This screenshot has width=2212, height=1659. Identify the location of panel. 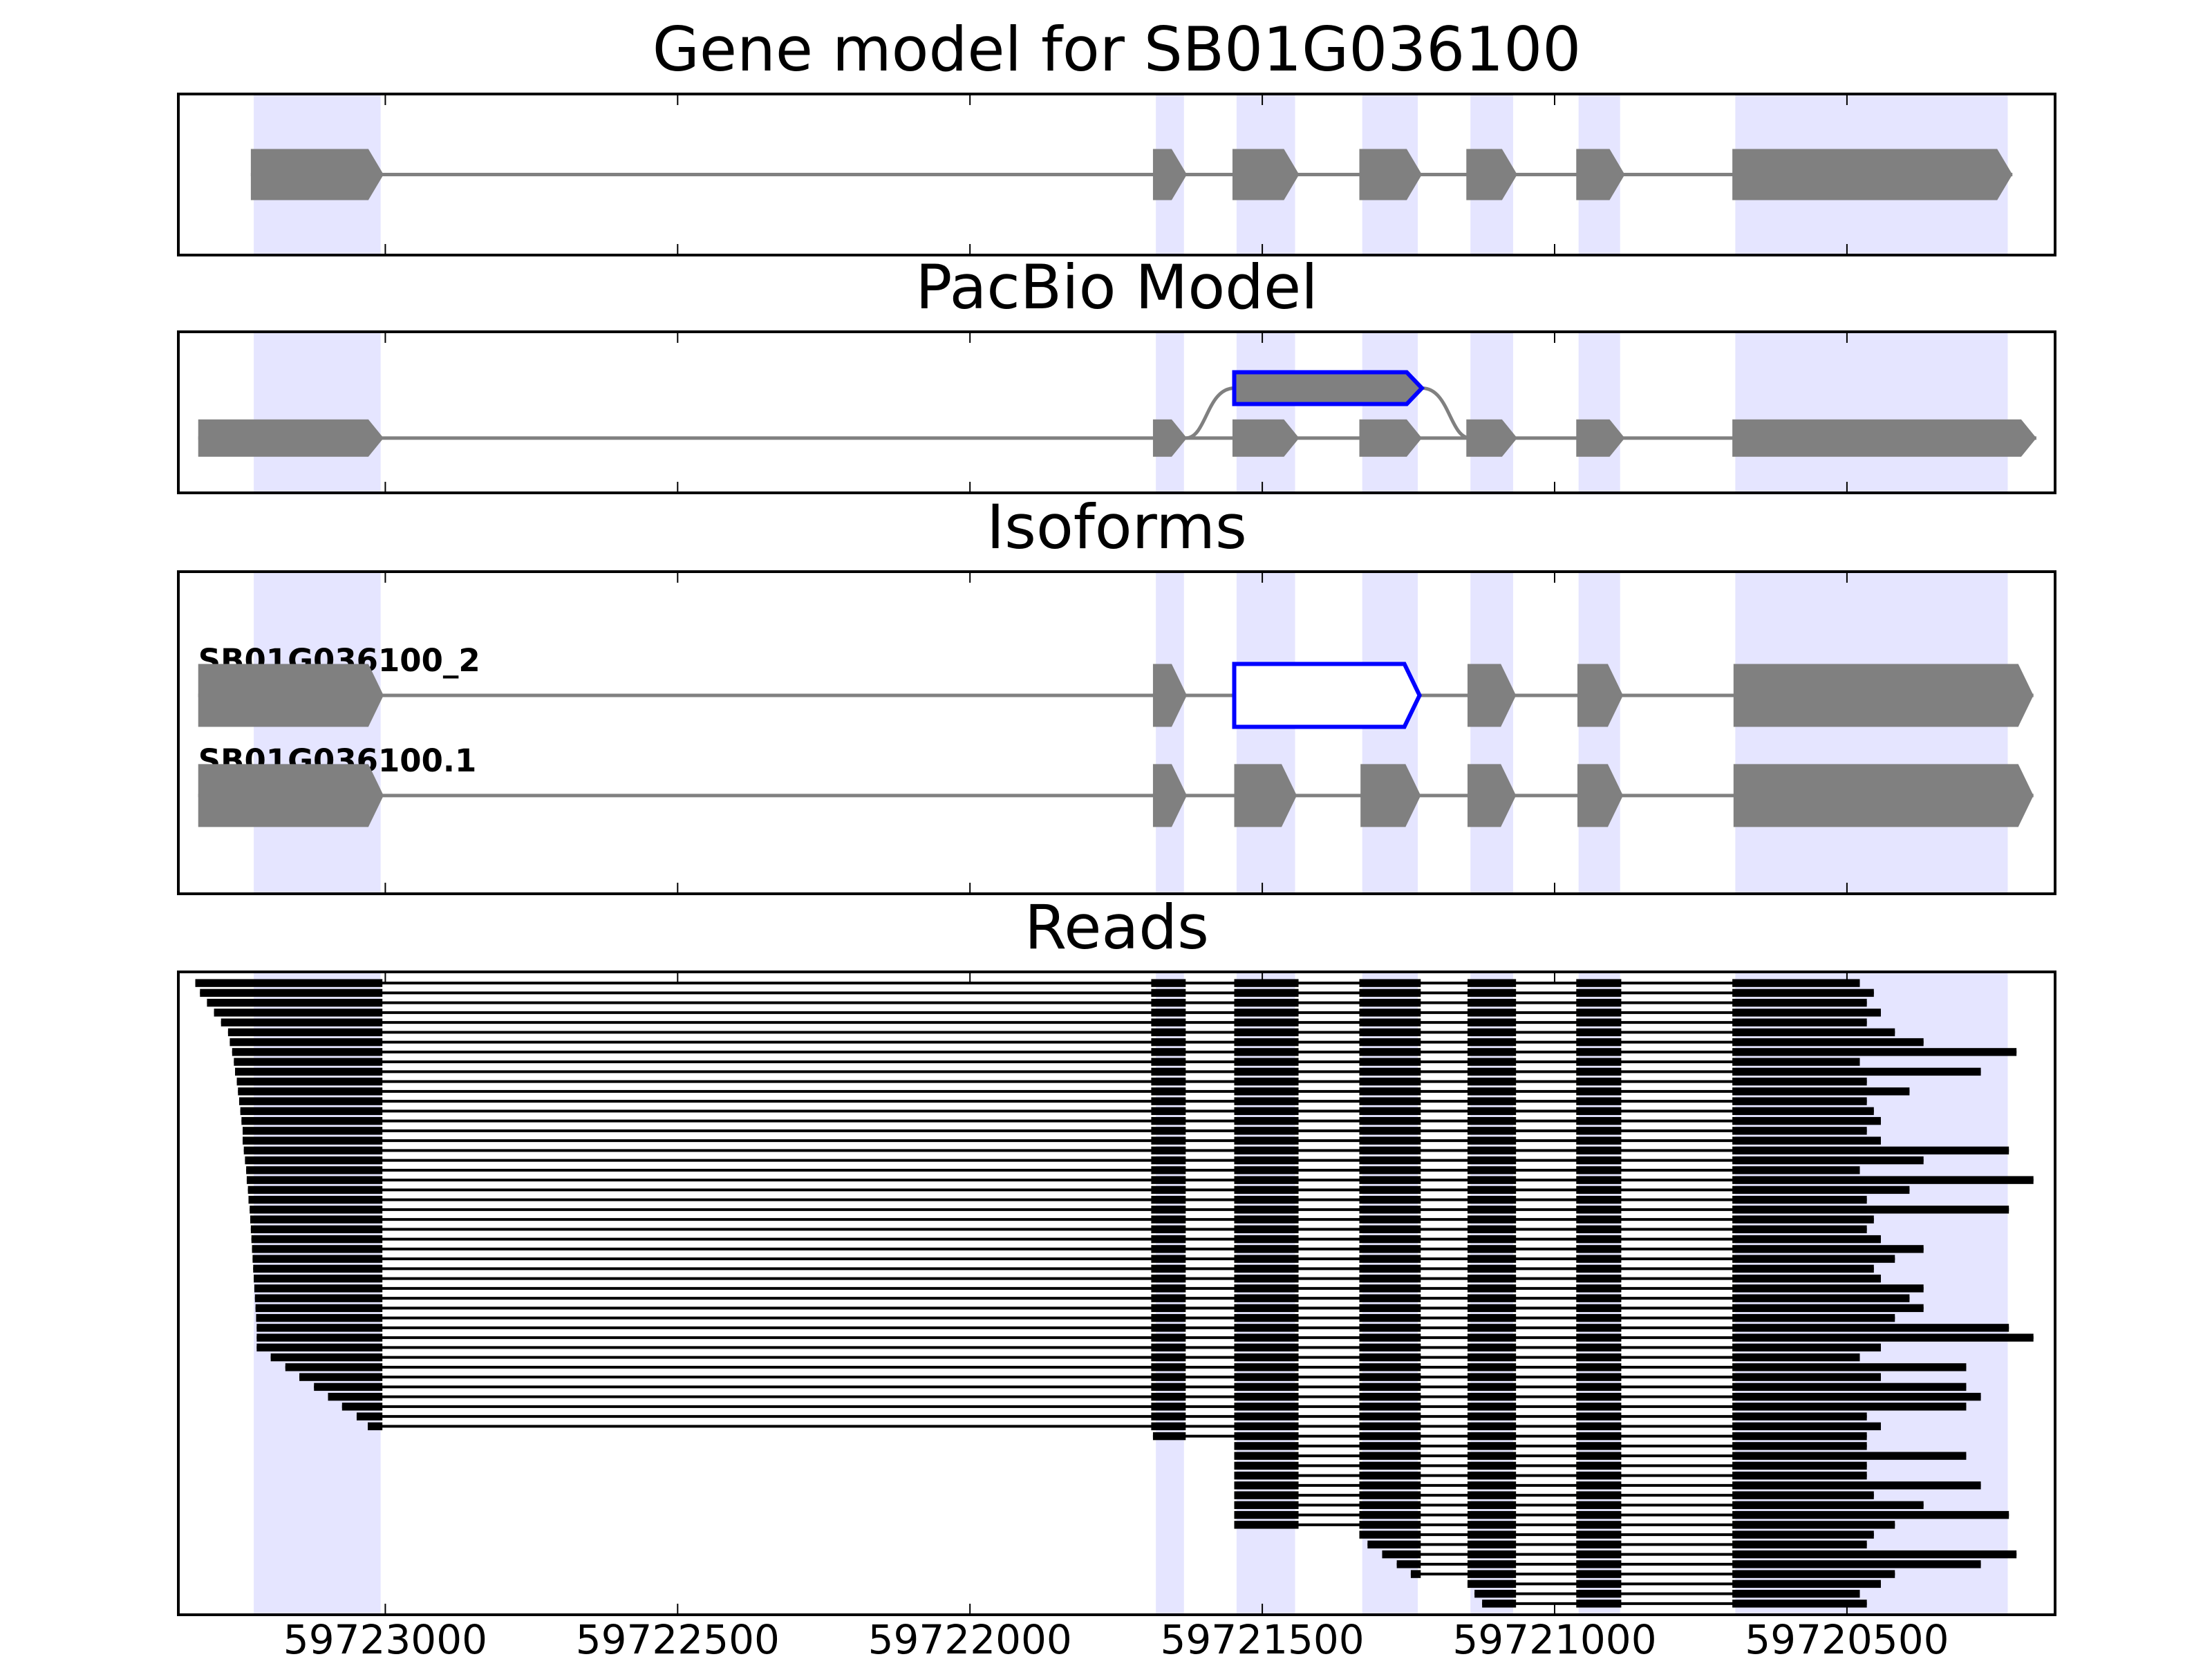
(1131, 174).